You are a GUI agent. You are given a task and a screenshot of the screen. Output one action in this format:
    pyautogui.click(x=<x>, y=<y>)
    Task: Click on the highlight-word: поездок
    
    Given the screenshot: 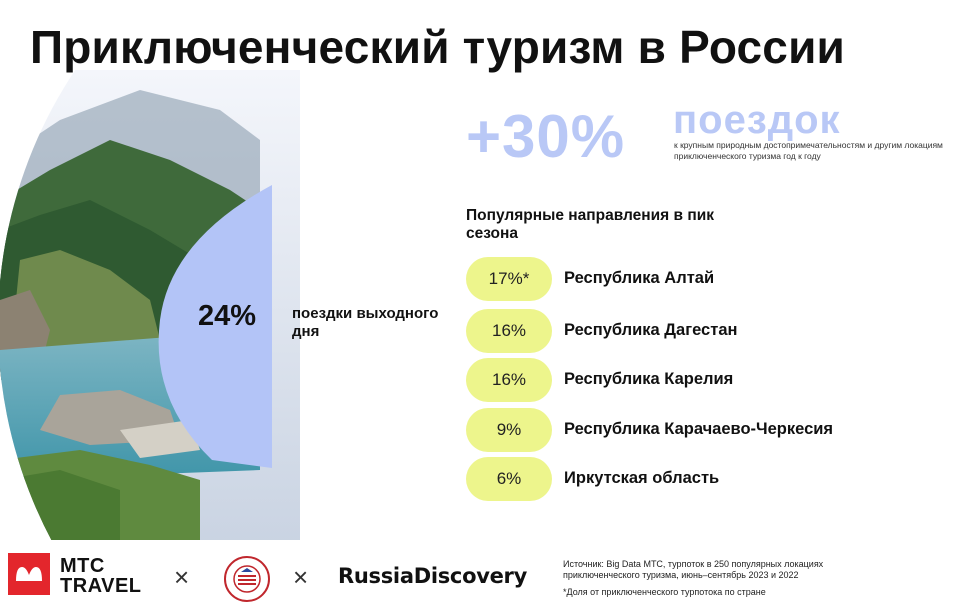 What is the action you would take?
    pyautogui.click(x=757, y=120)
    